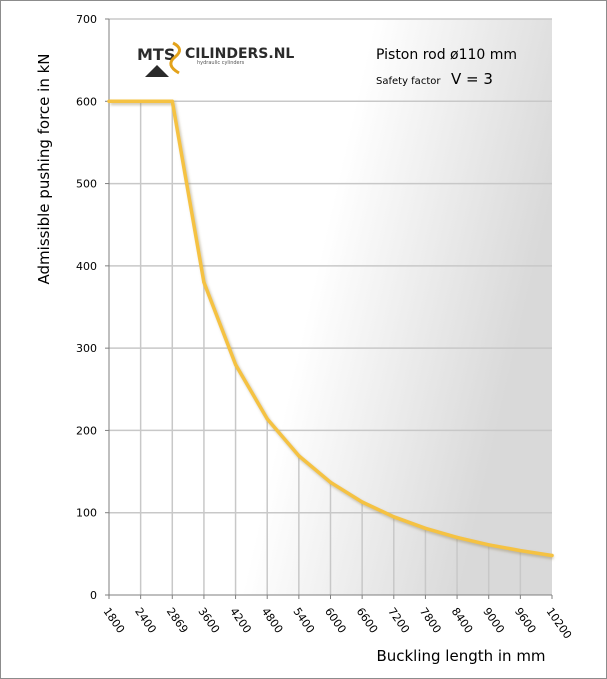 Image resolution: width=607 pixels, height=679 pixels. Describe the element at coordinates (86, 19) in the screenshot. I see `y-tick-label: 700` at that location.